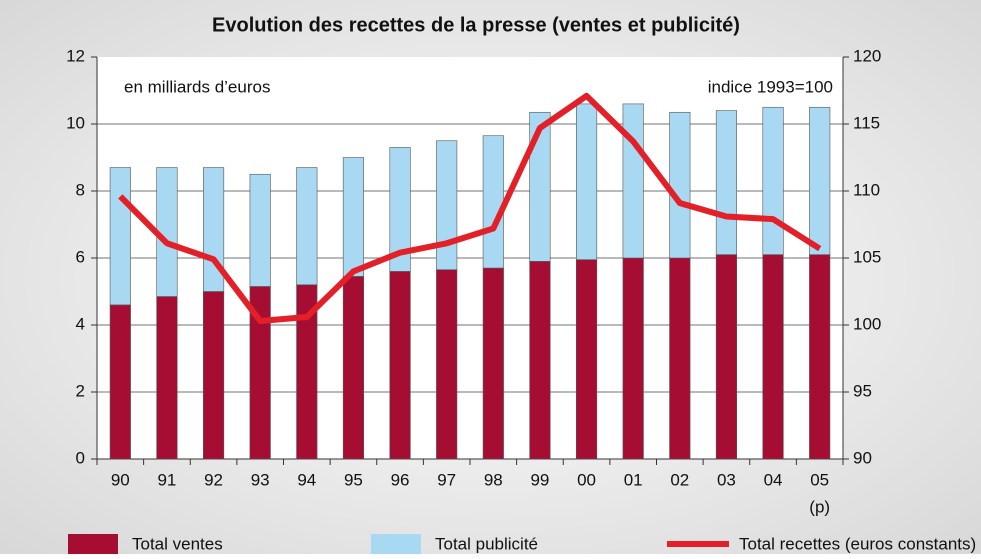 The width and height of the screenshot is (981, 559). What do you see at coordinates (819, 479) in the screenshot?
I see `x-tick-label: 05` at bounding box center [819, 479].